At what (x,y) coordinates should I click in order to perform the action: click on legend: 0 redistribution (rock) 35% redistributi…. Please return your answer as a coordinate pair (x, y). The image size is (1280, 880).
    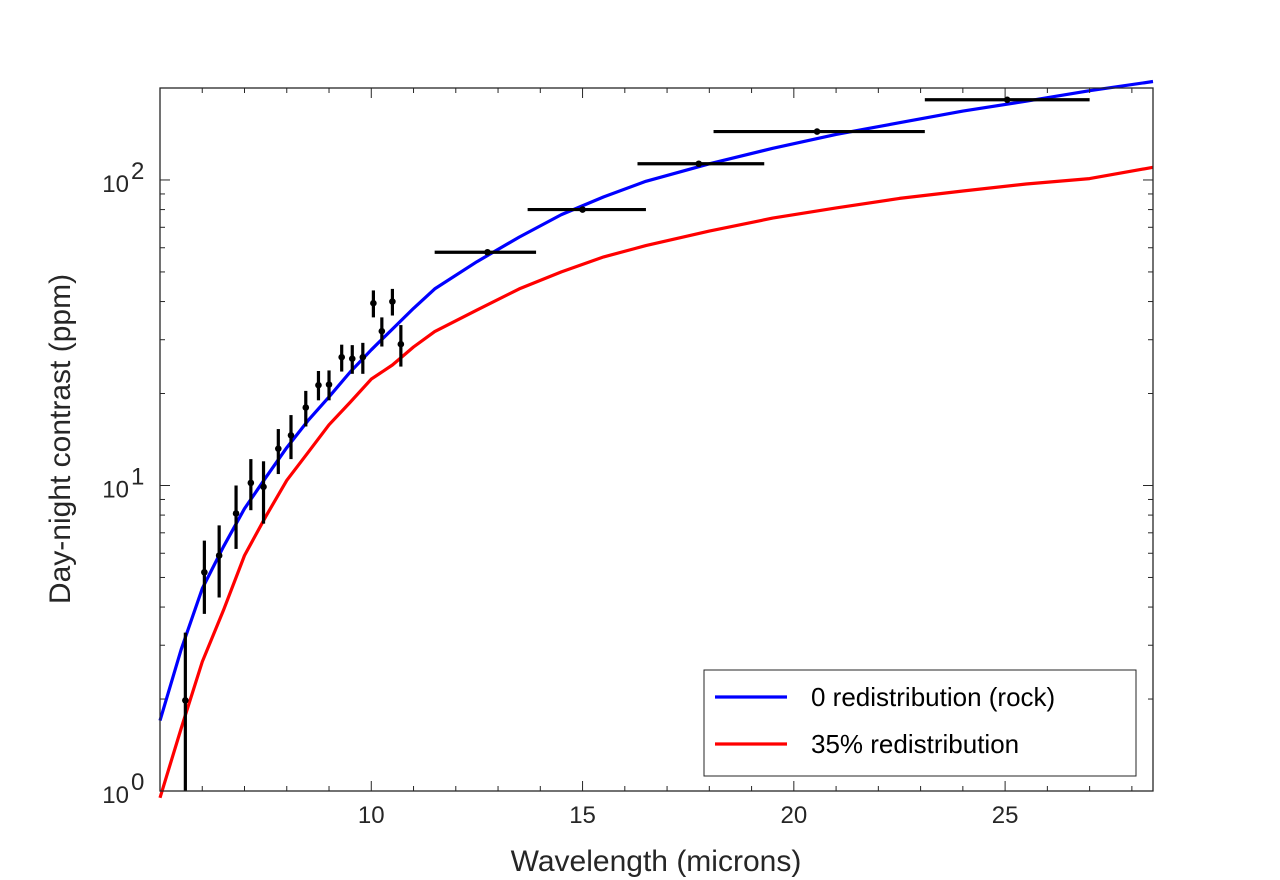
    Looking at the image, I should click on (920, 723).